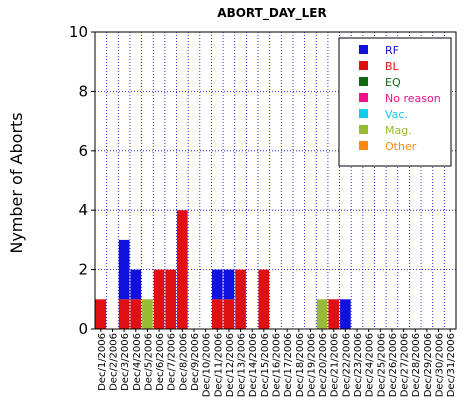 The width and height of the screenshot is (467, 405). I want to click on x-tick-label: Dec/11/2006, so click(218, 365).